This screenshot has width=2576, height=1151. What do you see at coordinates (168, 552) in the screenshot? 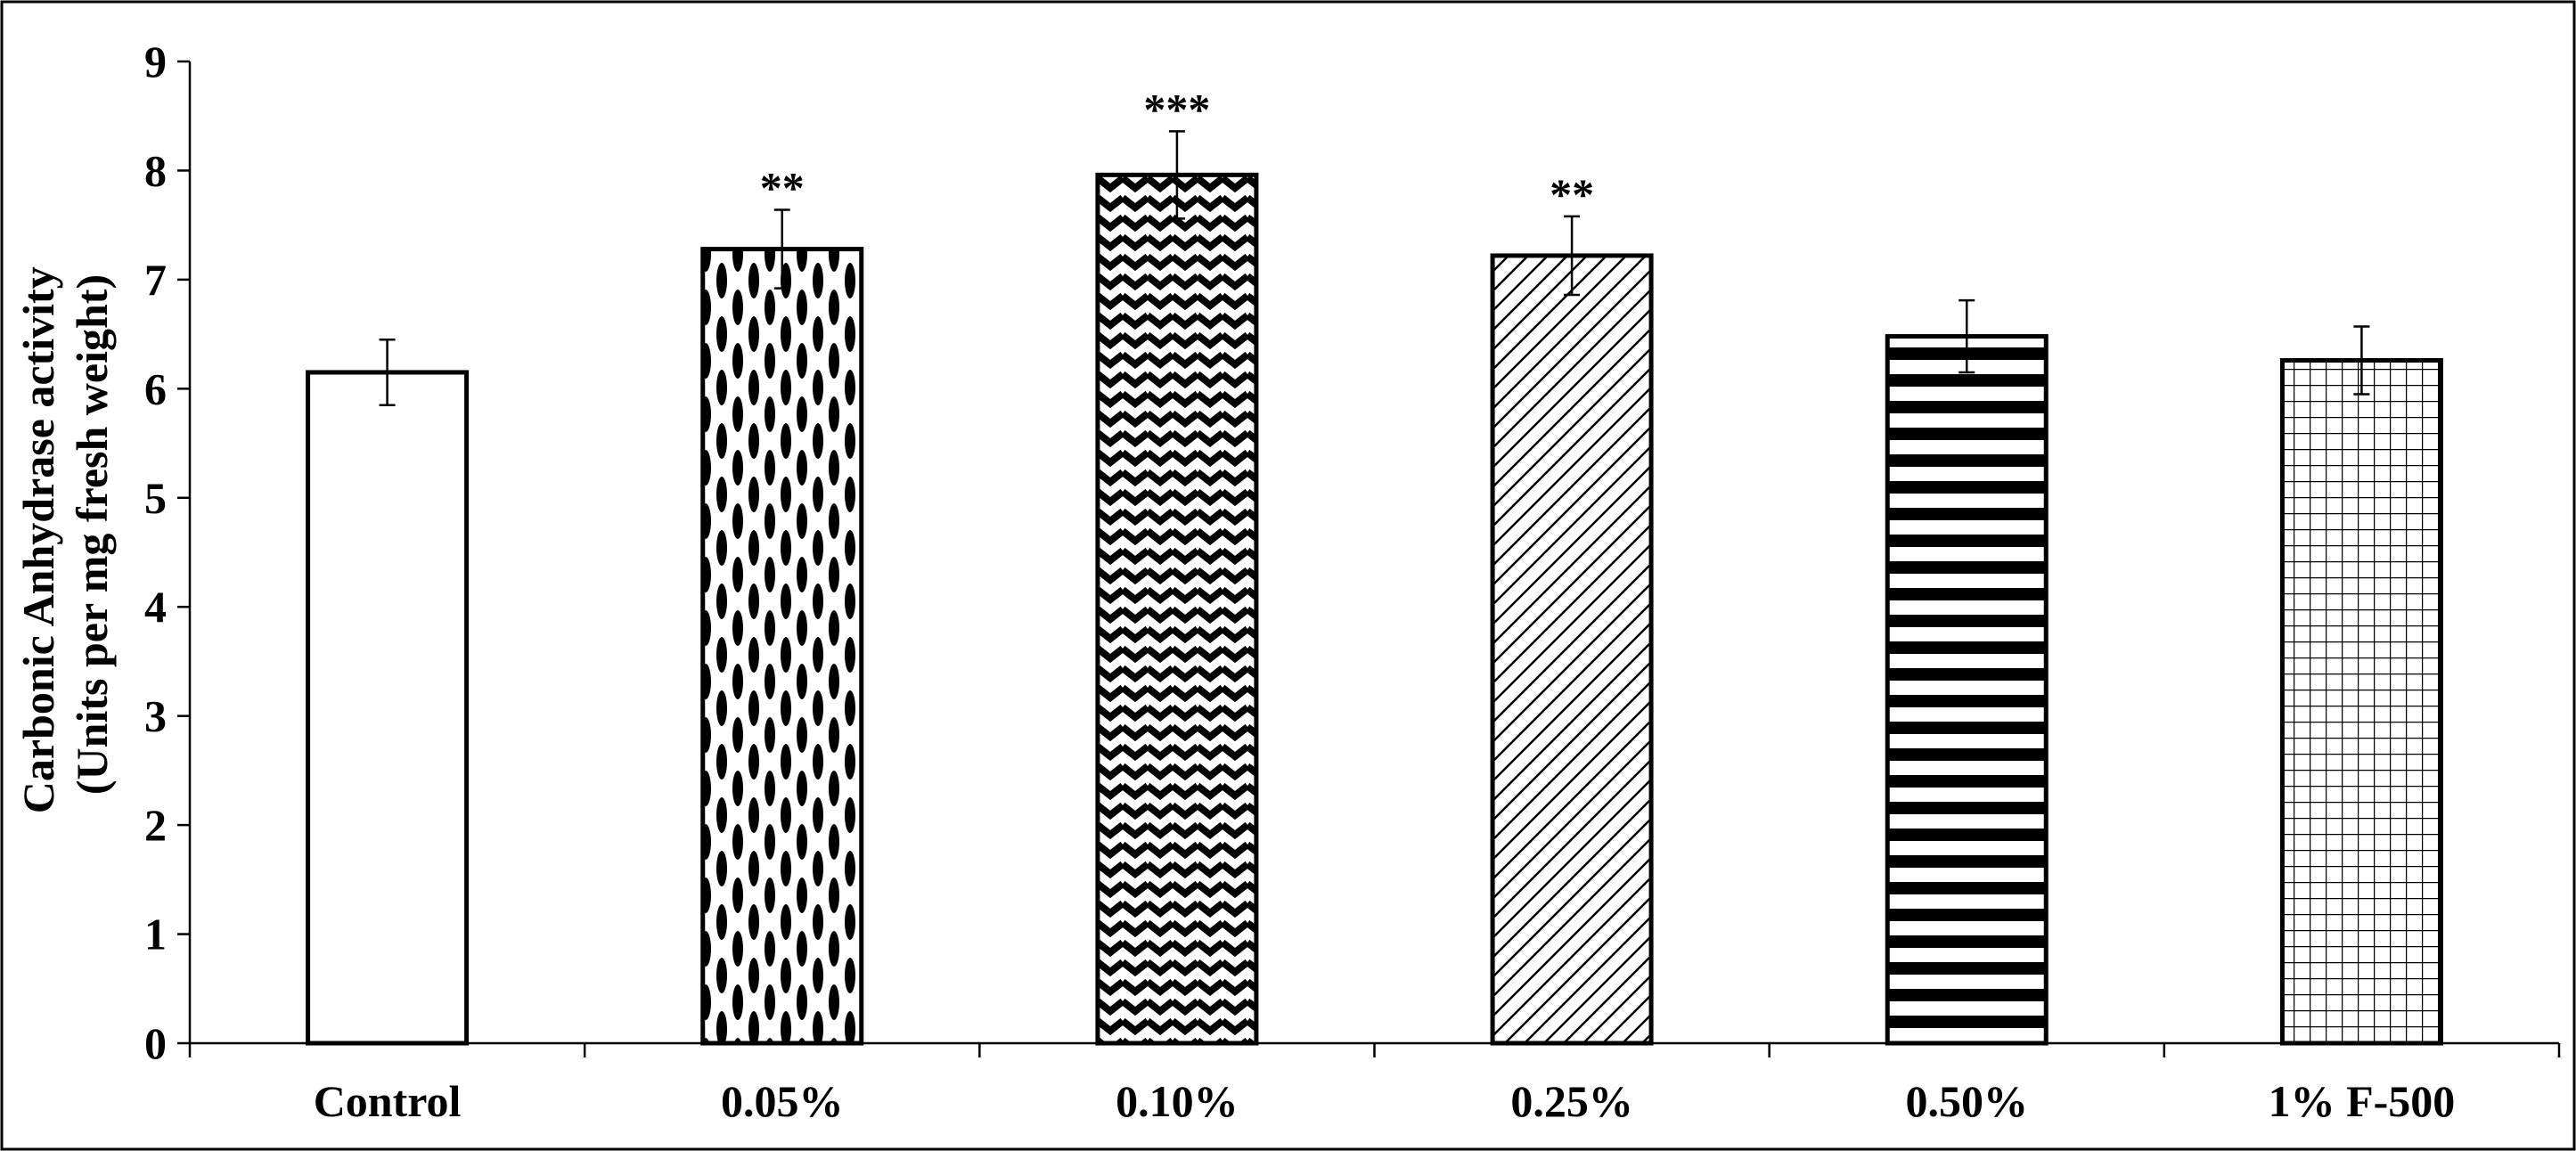
I see `y-axis: 0 1 2 3 4 5 6 7 8 9` at bounding box center [168, 552].